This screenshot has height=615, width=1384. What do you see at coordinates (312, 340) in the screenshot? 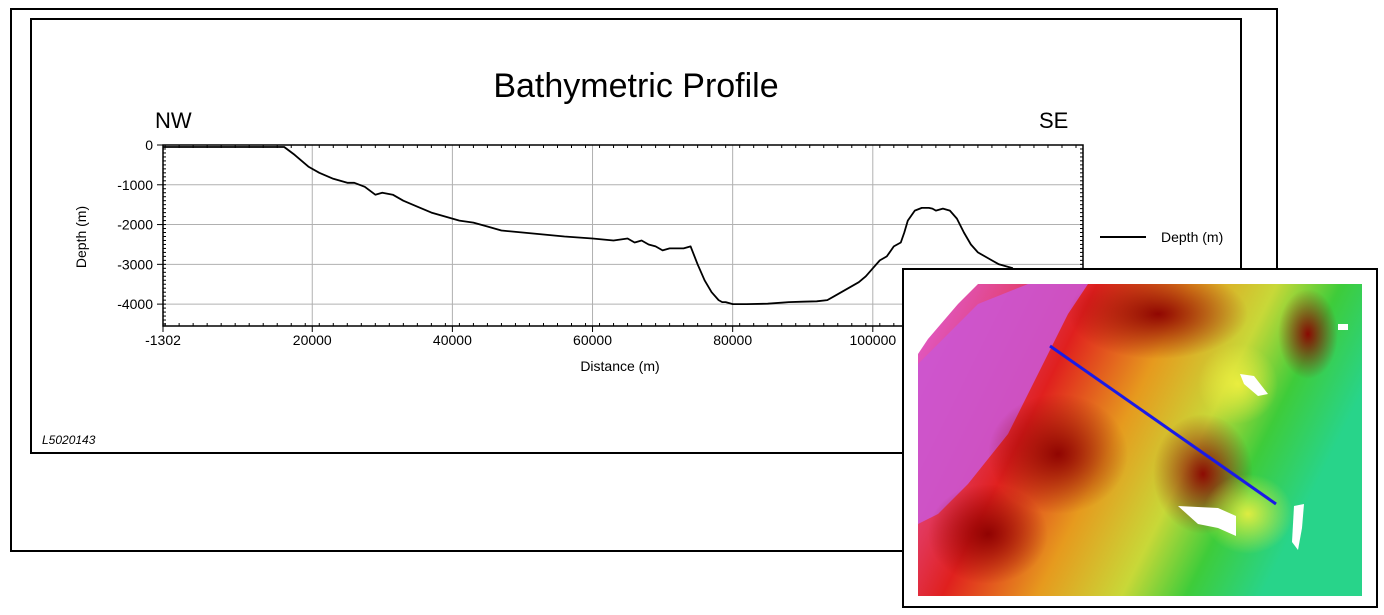
I see `x-tick-label: 20000` at bounding box center [312, 340].